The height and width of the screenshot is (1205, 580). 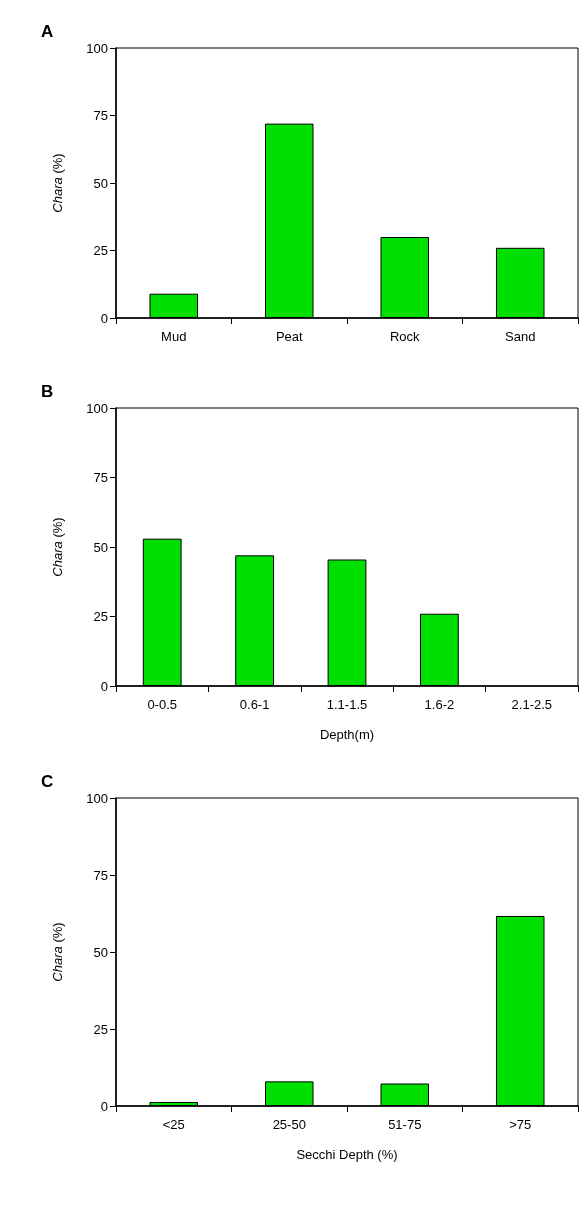 What do you see at coordinates (47, 781) in the screenshot?
I see `chart-title: C` at bounding box center [47, 781].